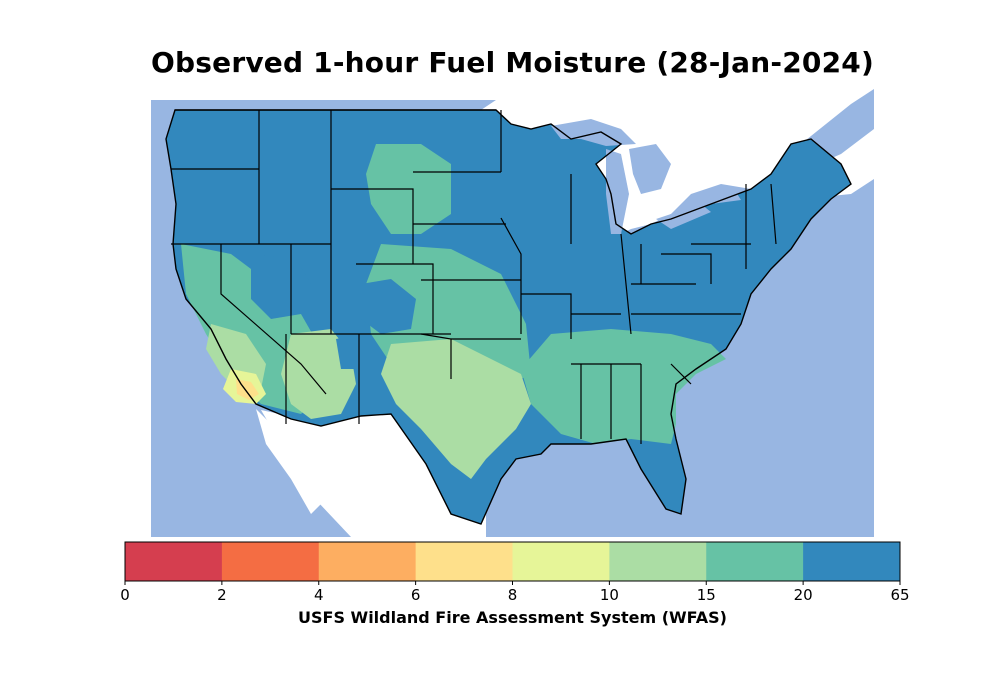 This screenshot has width=1000, height=700. I want to click on wet-patch-nevada, so click(281, 286).